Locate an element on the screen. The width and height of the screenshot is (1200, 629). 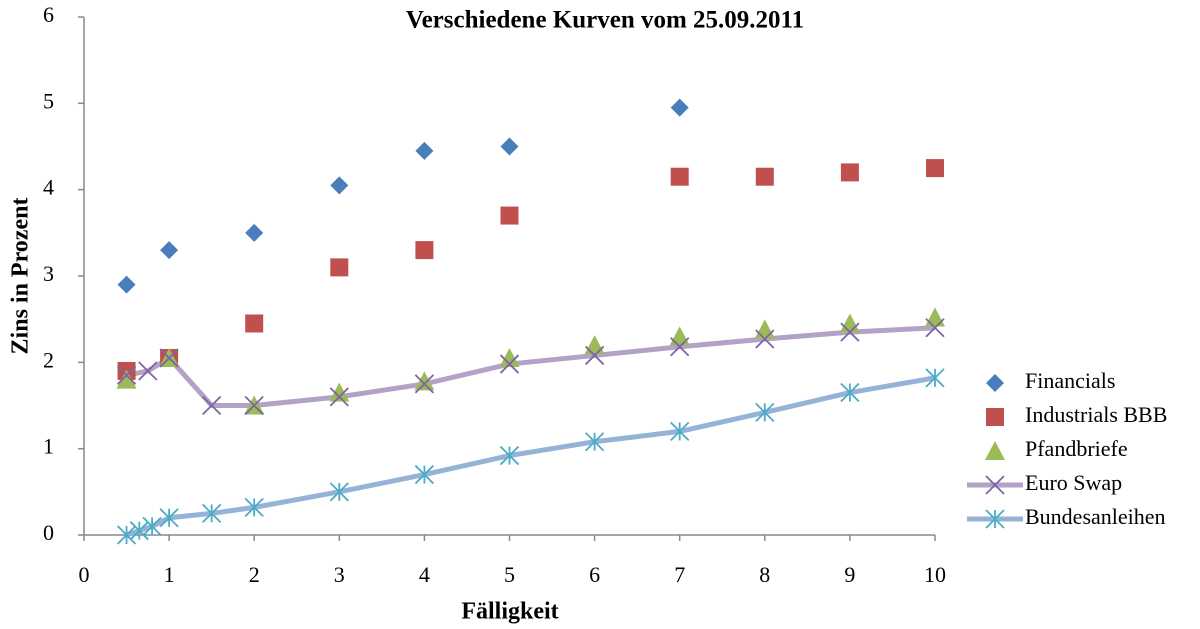
x-tick-label: 6 is located at coordinates (594, 574).